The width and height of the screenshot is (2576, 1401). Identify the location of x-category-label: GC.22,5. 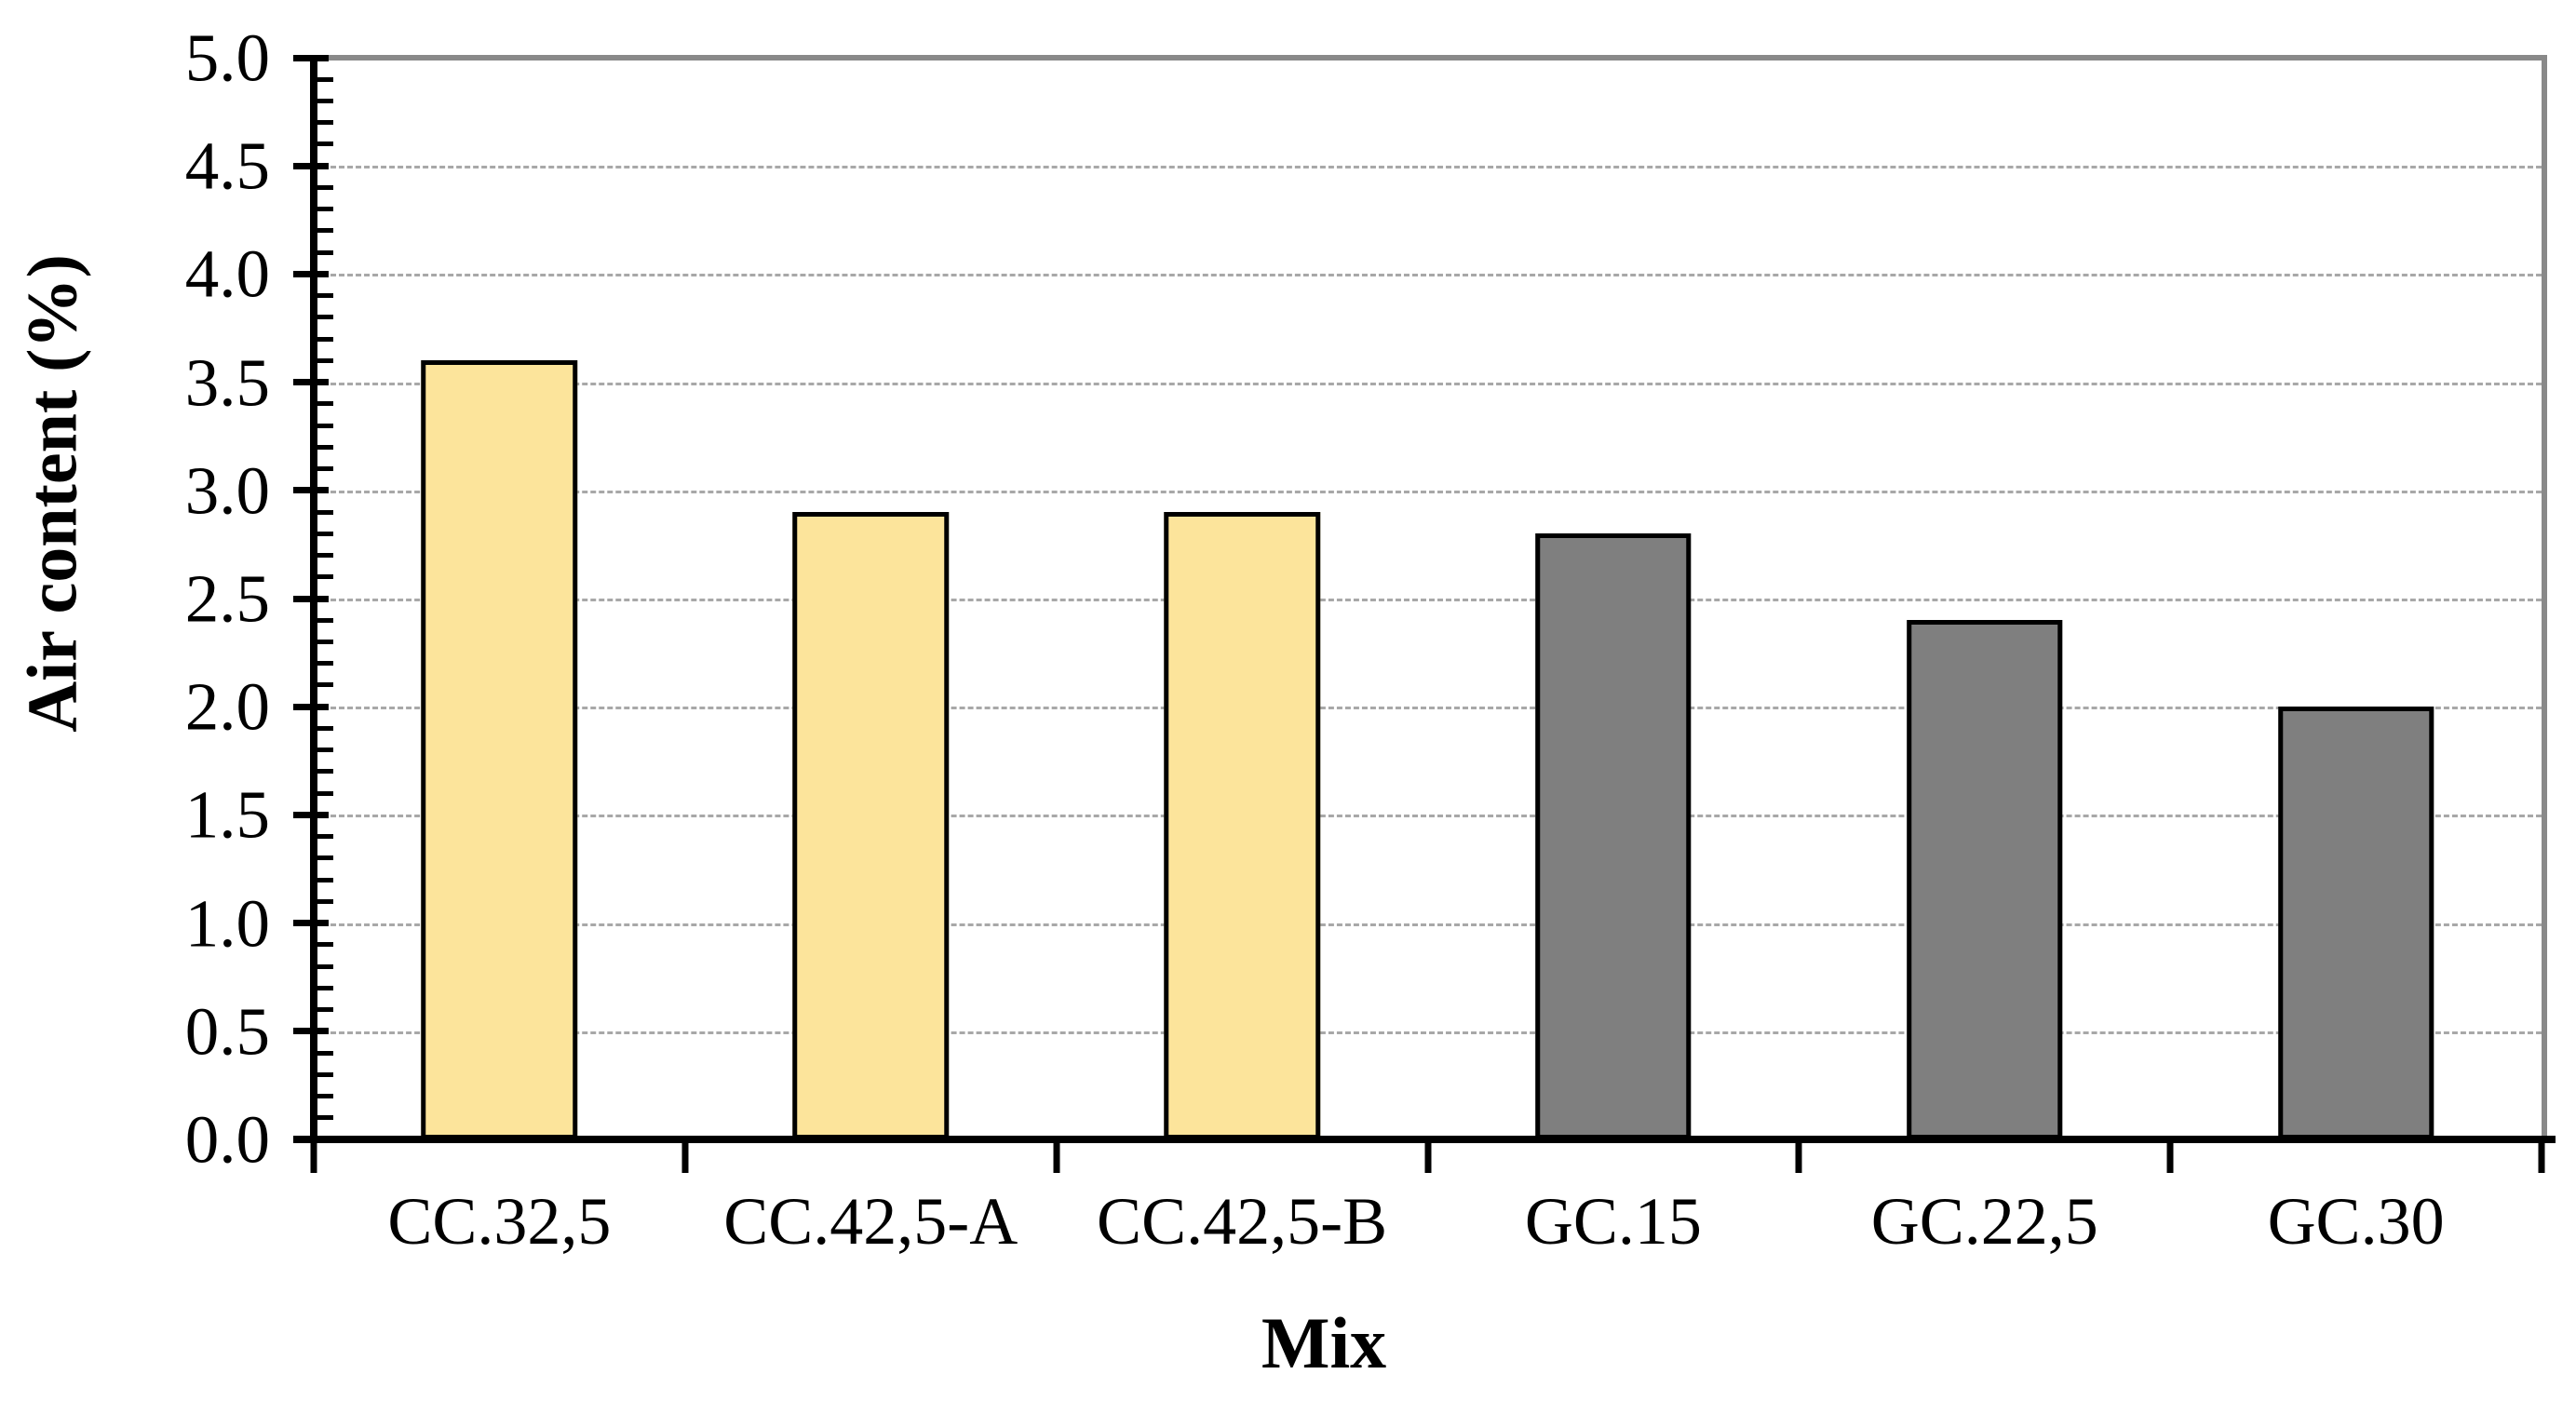
(1984, 1221).